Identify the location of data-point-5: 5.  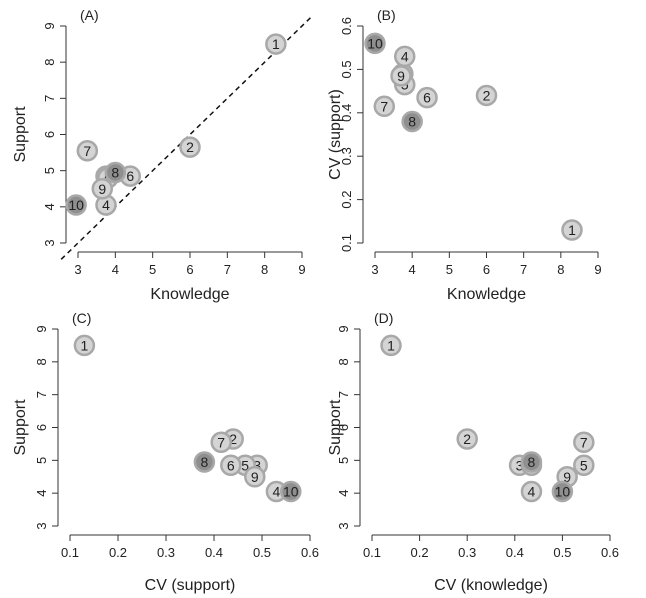
(584, 465).